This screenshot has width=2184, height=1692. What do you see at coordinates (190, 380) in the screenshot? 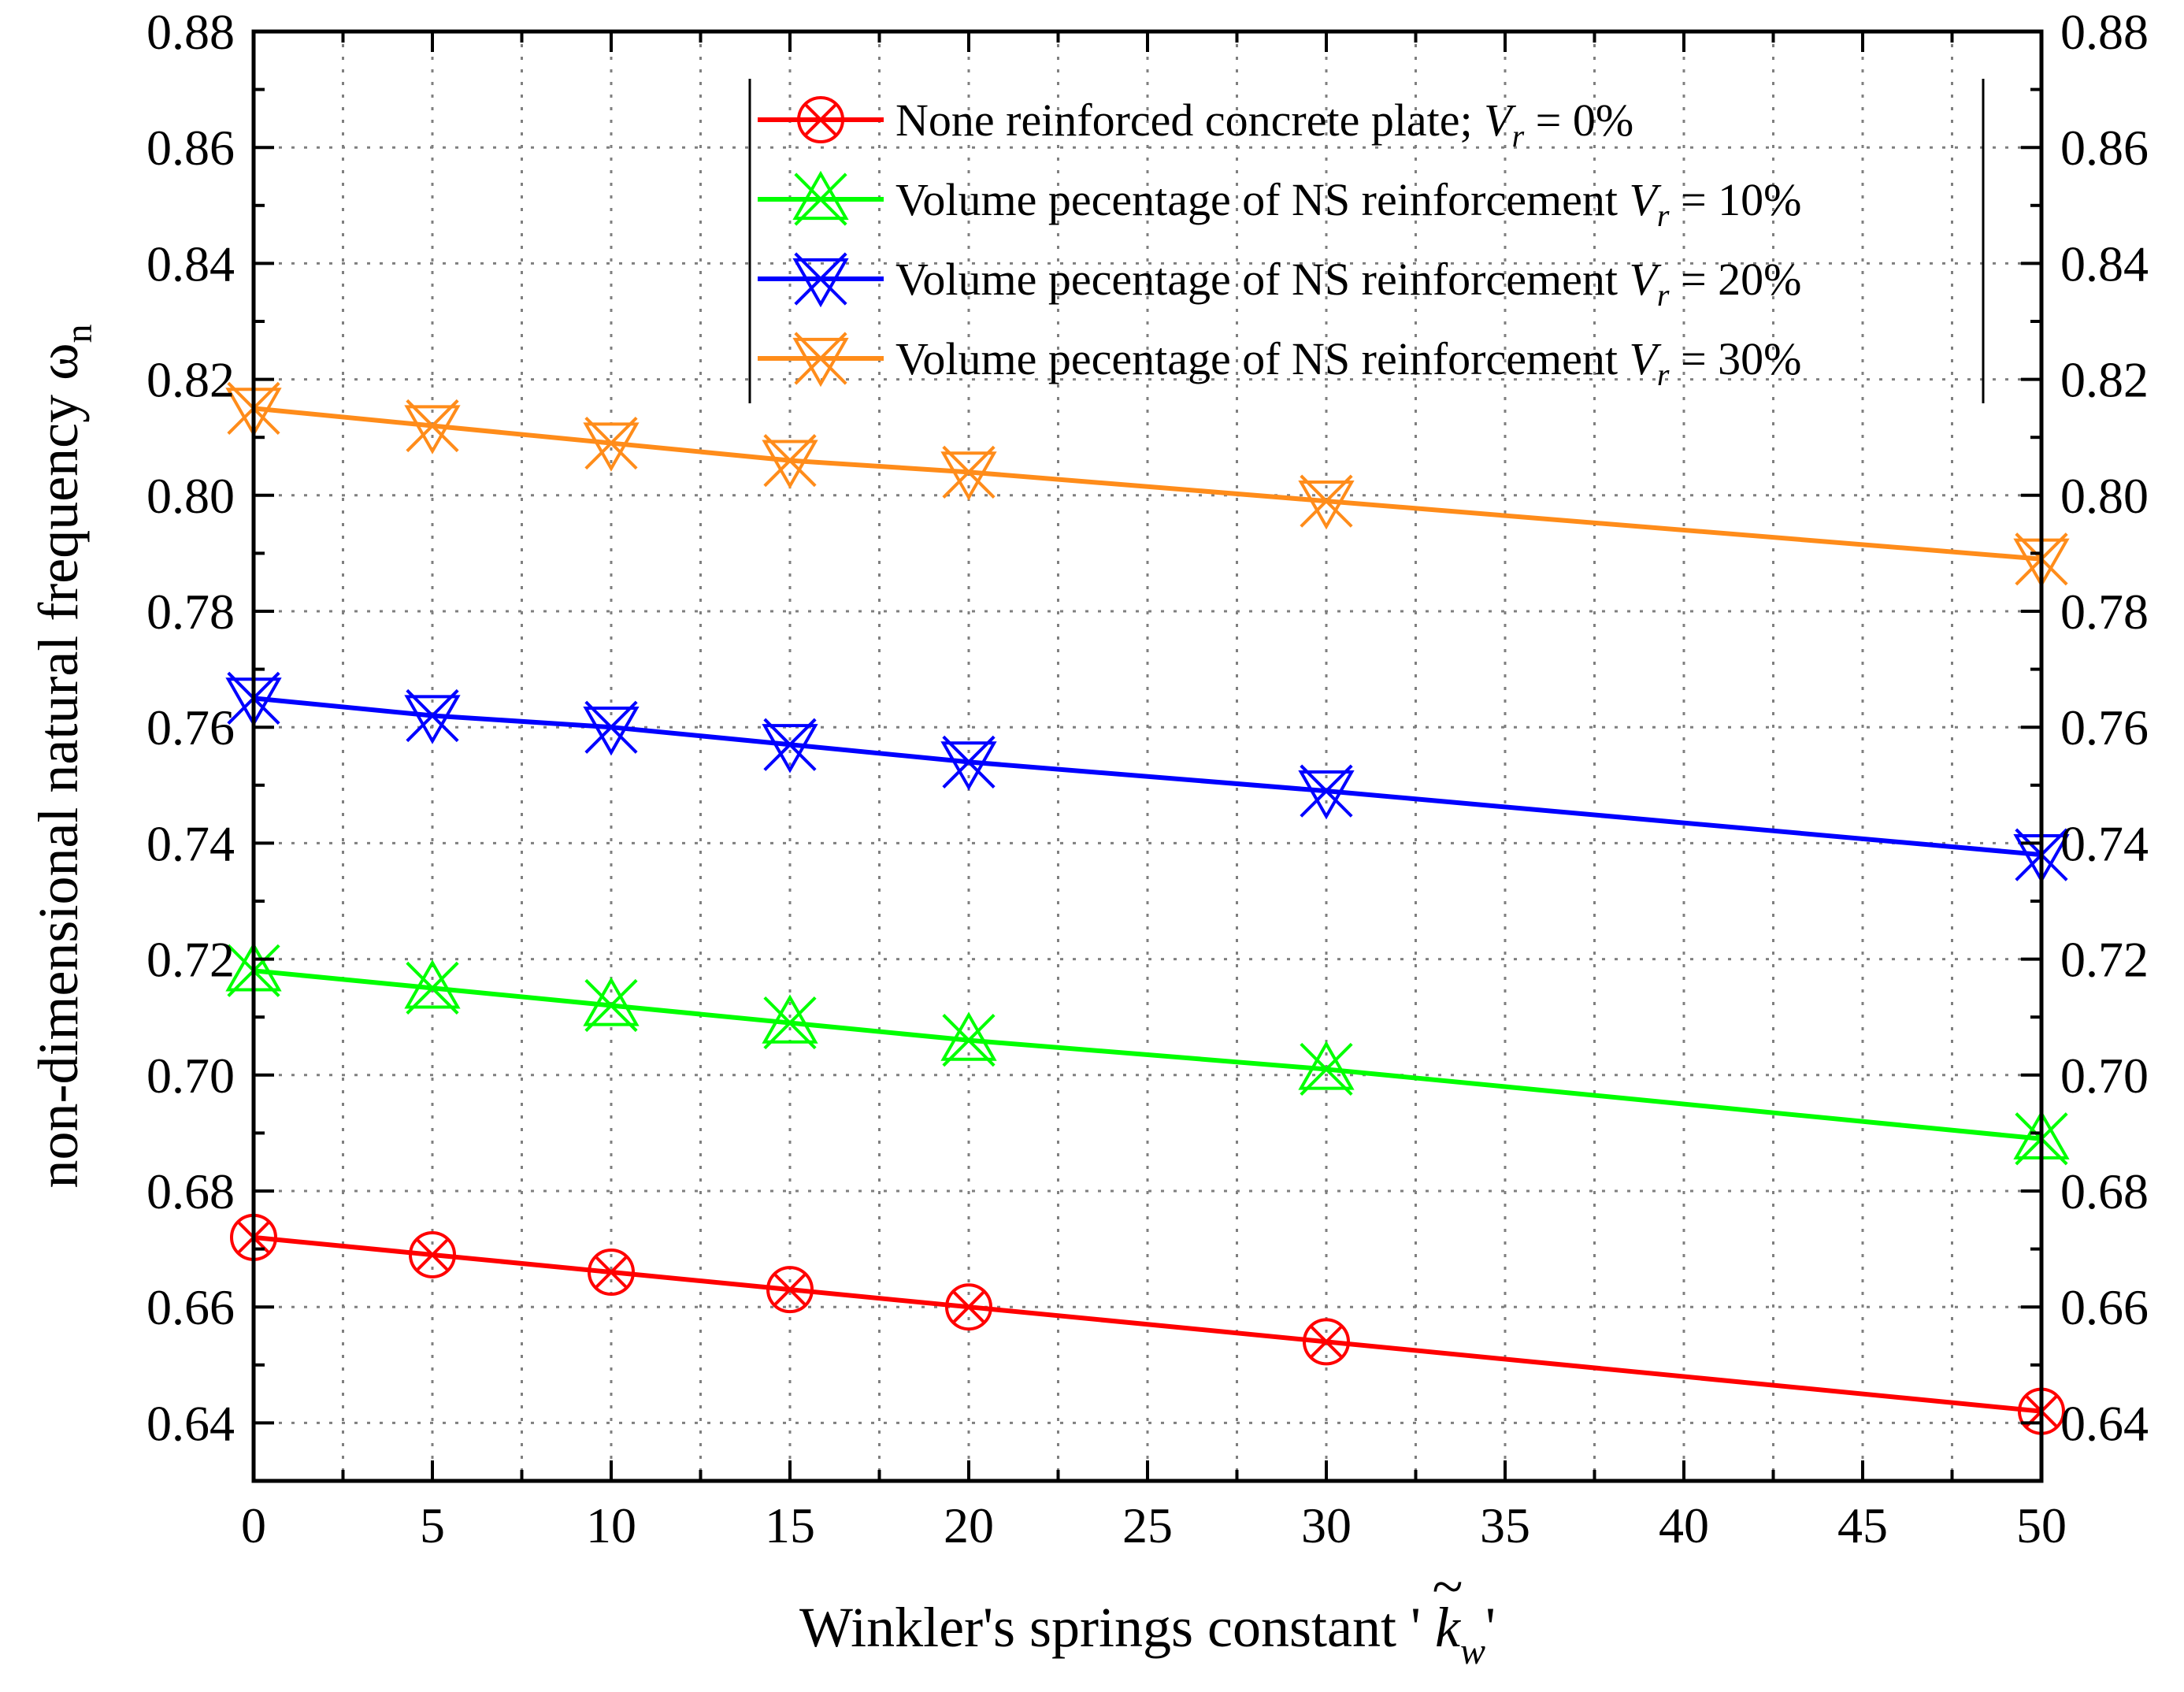
I see `y-tick-label-left: 0.82` at bounding box center [190, 380].